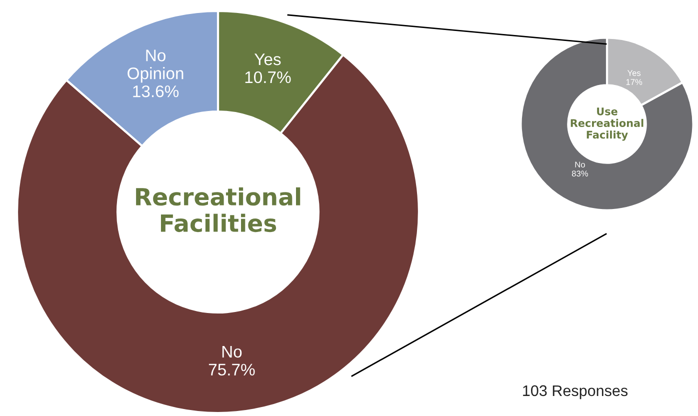 Image resolution: width=698 pixels, height=416 pixels. What do you see at coordinates (156, 91) in the screenshot?
I see `data-label: 13.6%` at bounding box center [156, 91].